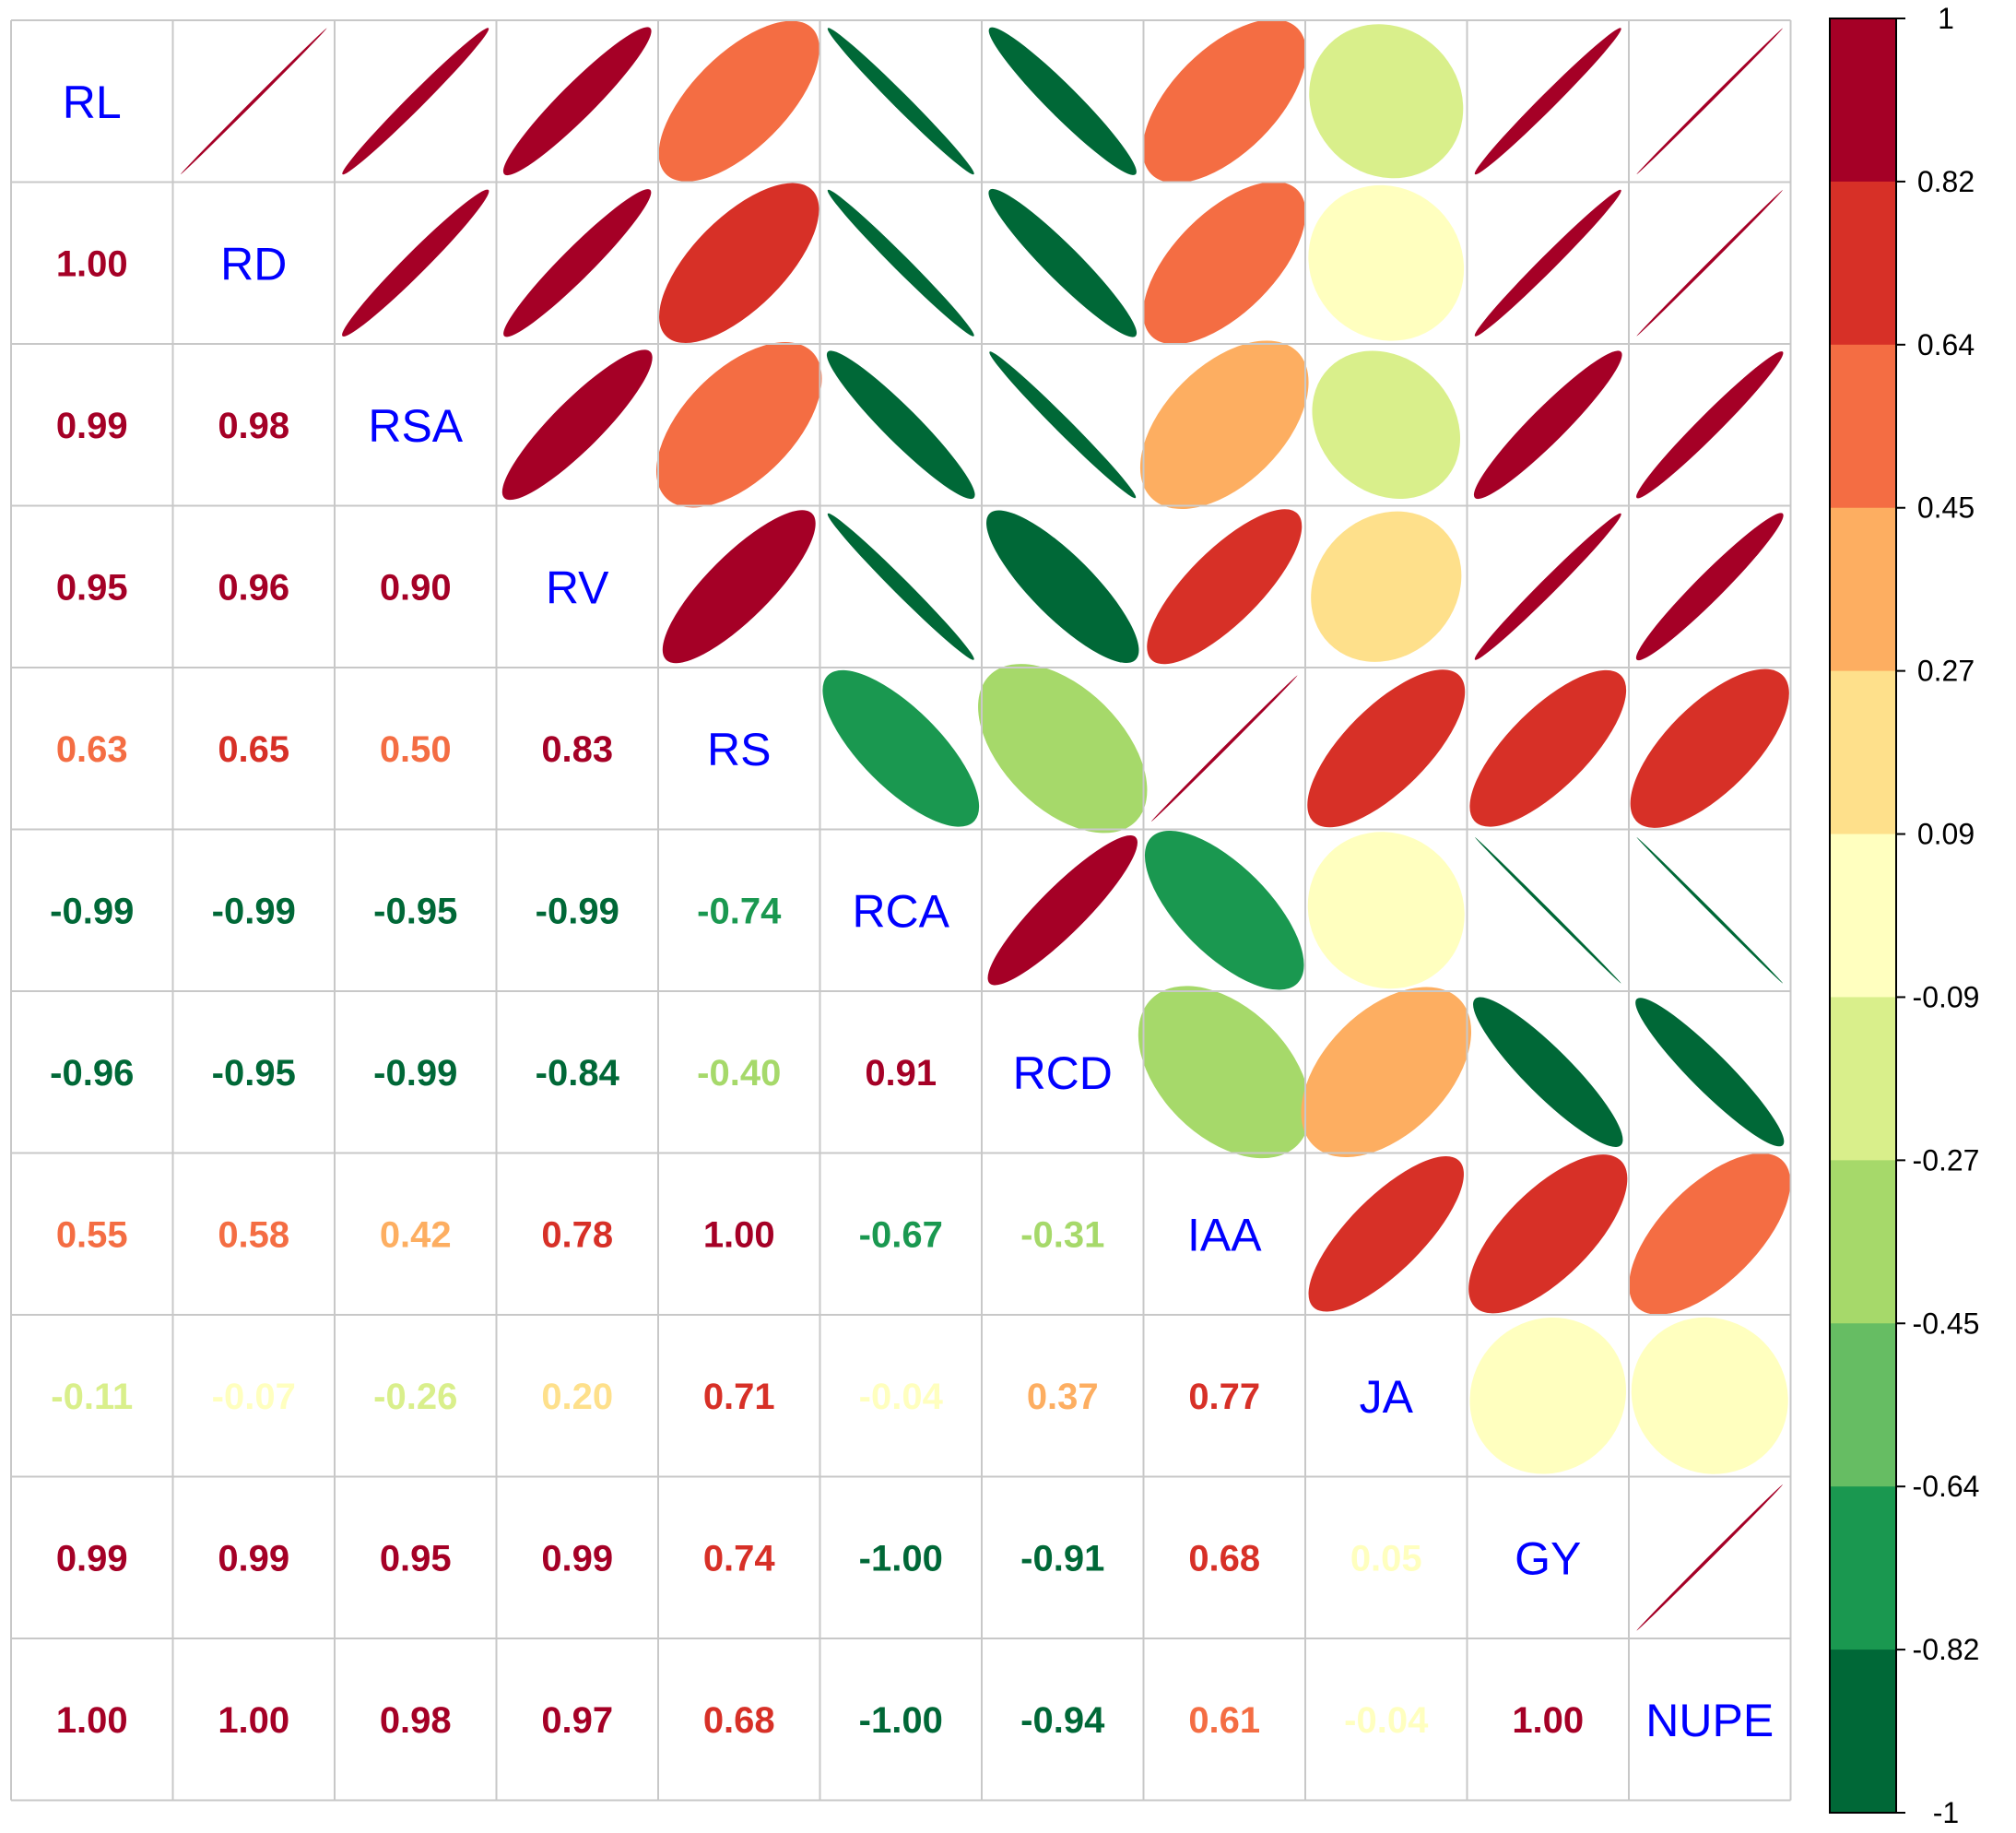 The image size is (2016, 1833). What do you see at coordinates (577, 749) in the screenshot?
I see `correlation-value-label: 0.83` at bounding box center [577, 749].